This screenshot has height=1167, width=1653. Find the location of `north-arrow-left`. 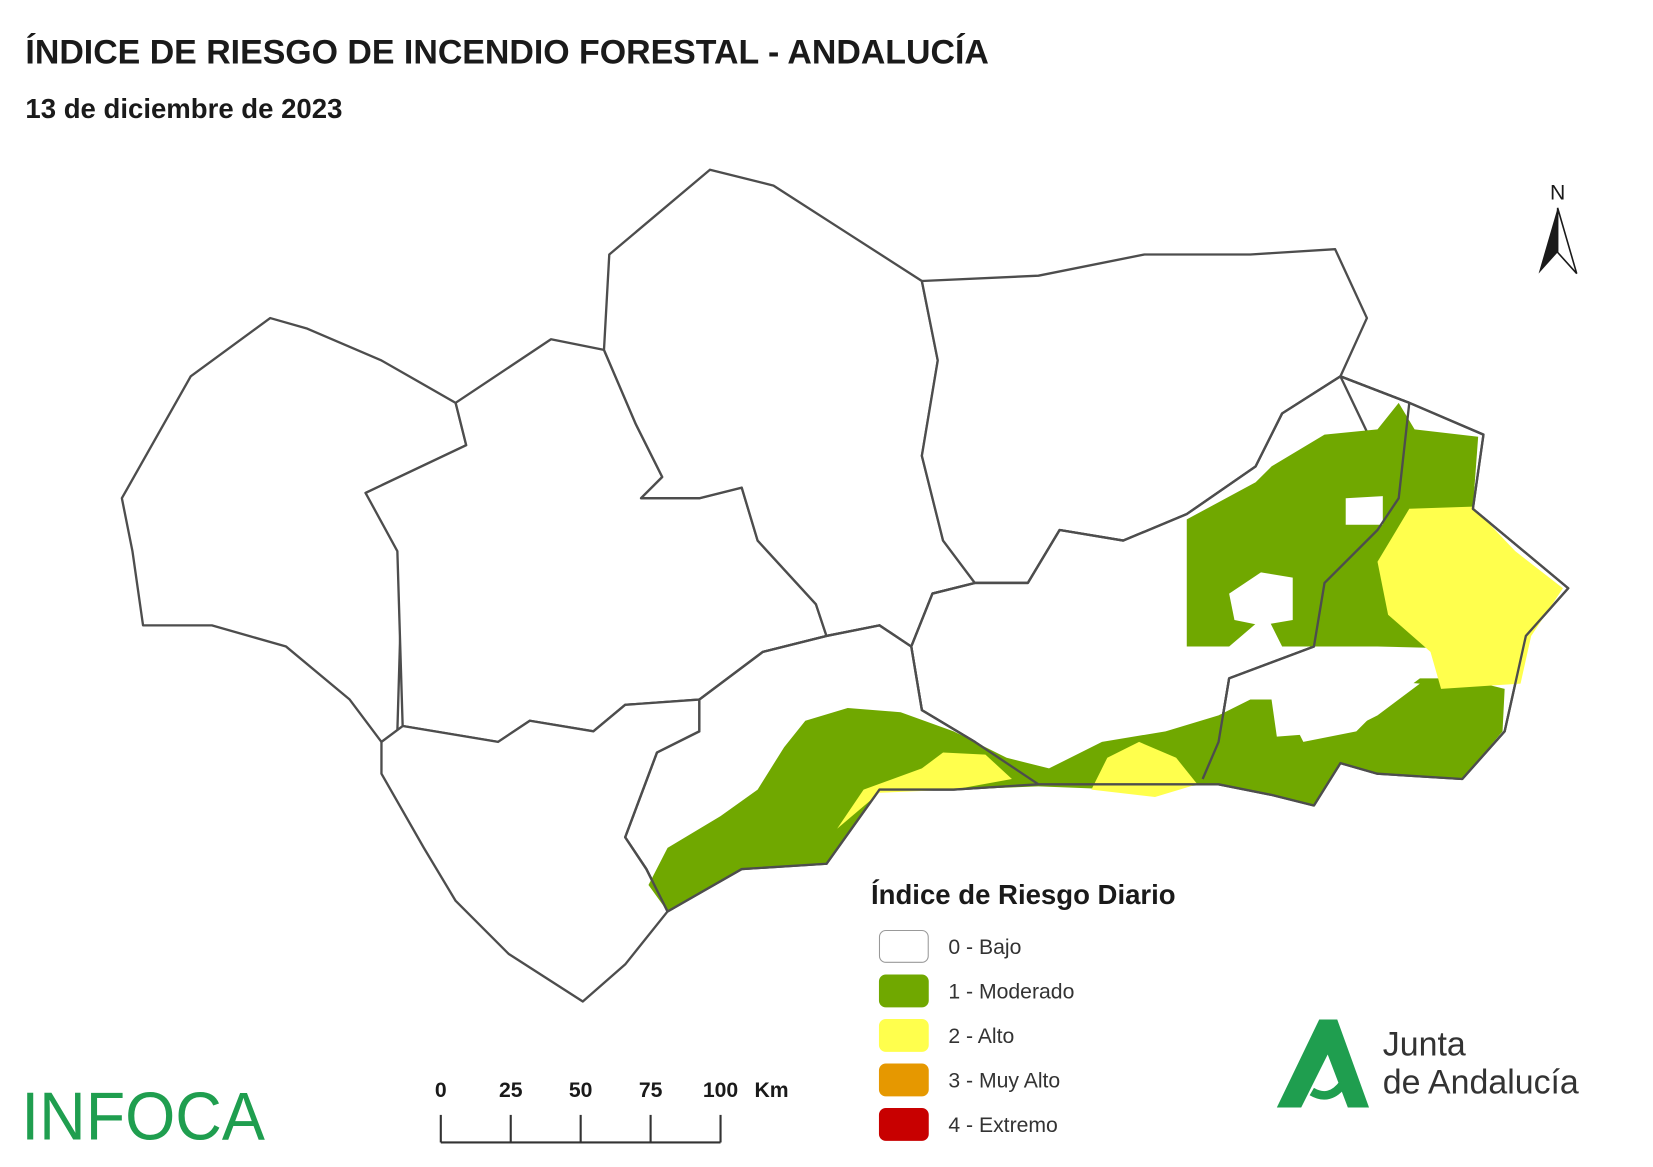

north-arrow-left is located at coordinates (1548, 240).